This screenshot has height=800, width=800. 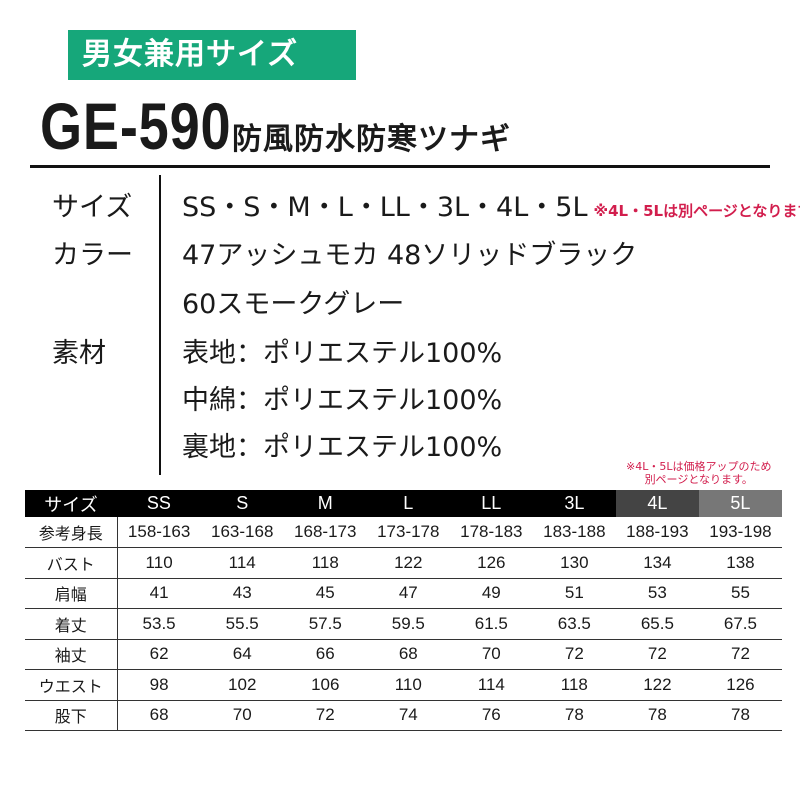 What do you see at coordinates (136, 126) in the screenshot?
I see `model-number: GE-590` at bounding box center [136, 126].